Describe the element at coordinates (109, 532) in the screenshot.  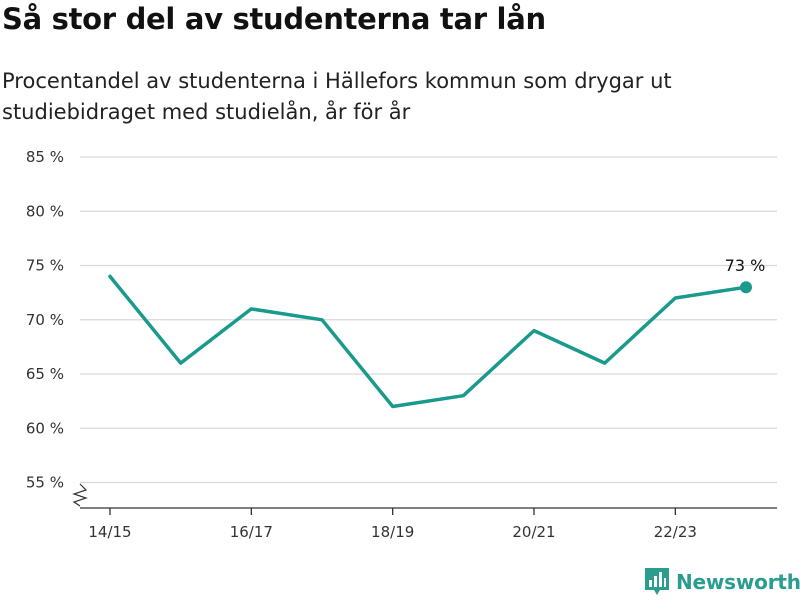
I see `x-tick-label: 14/15` at that location.